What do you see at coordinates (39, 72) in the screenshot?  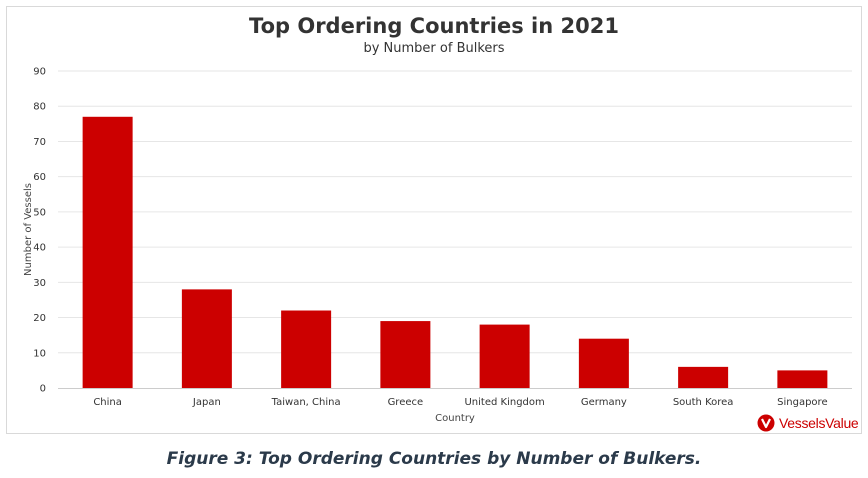 I see `y-tick-label: 90` at bounding box center [39, 72].